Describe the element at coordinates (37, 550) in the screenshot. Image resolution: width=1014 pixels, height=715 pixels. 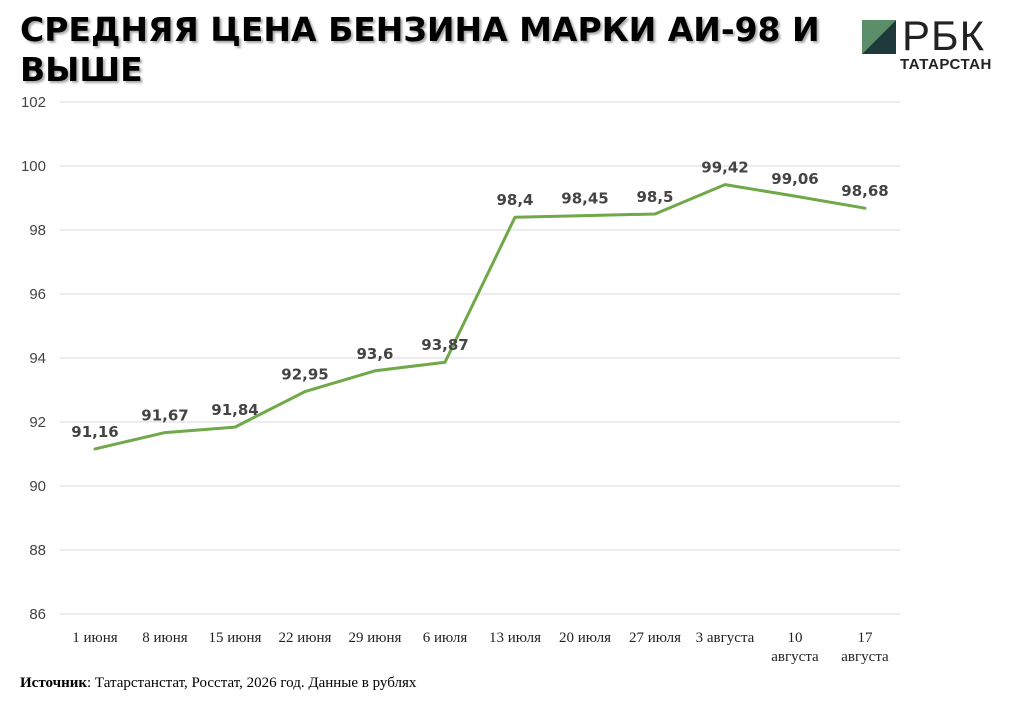
I see `y-tick-label: 88` at that location.